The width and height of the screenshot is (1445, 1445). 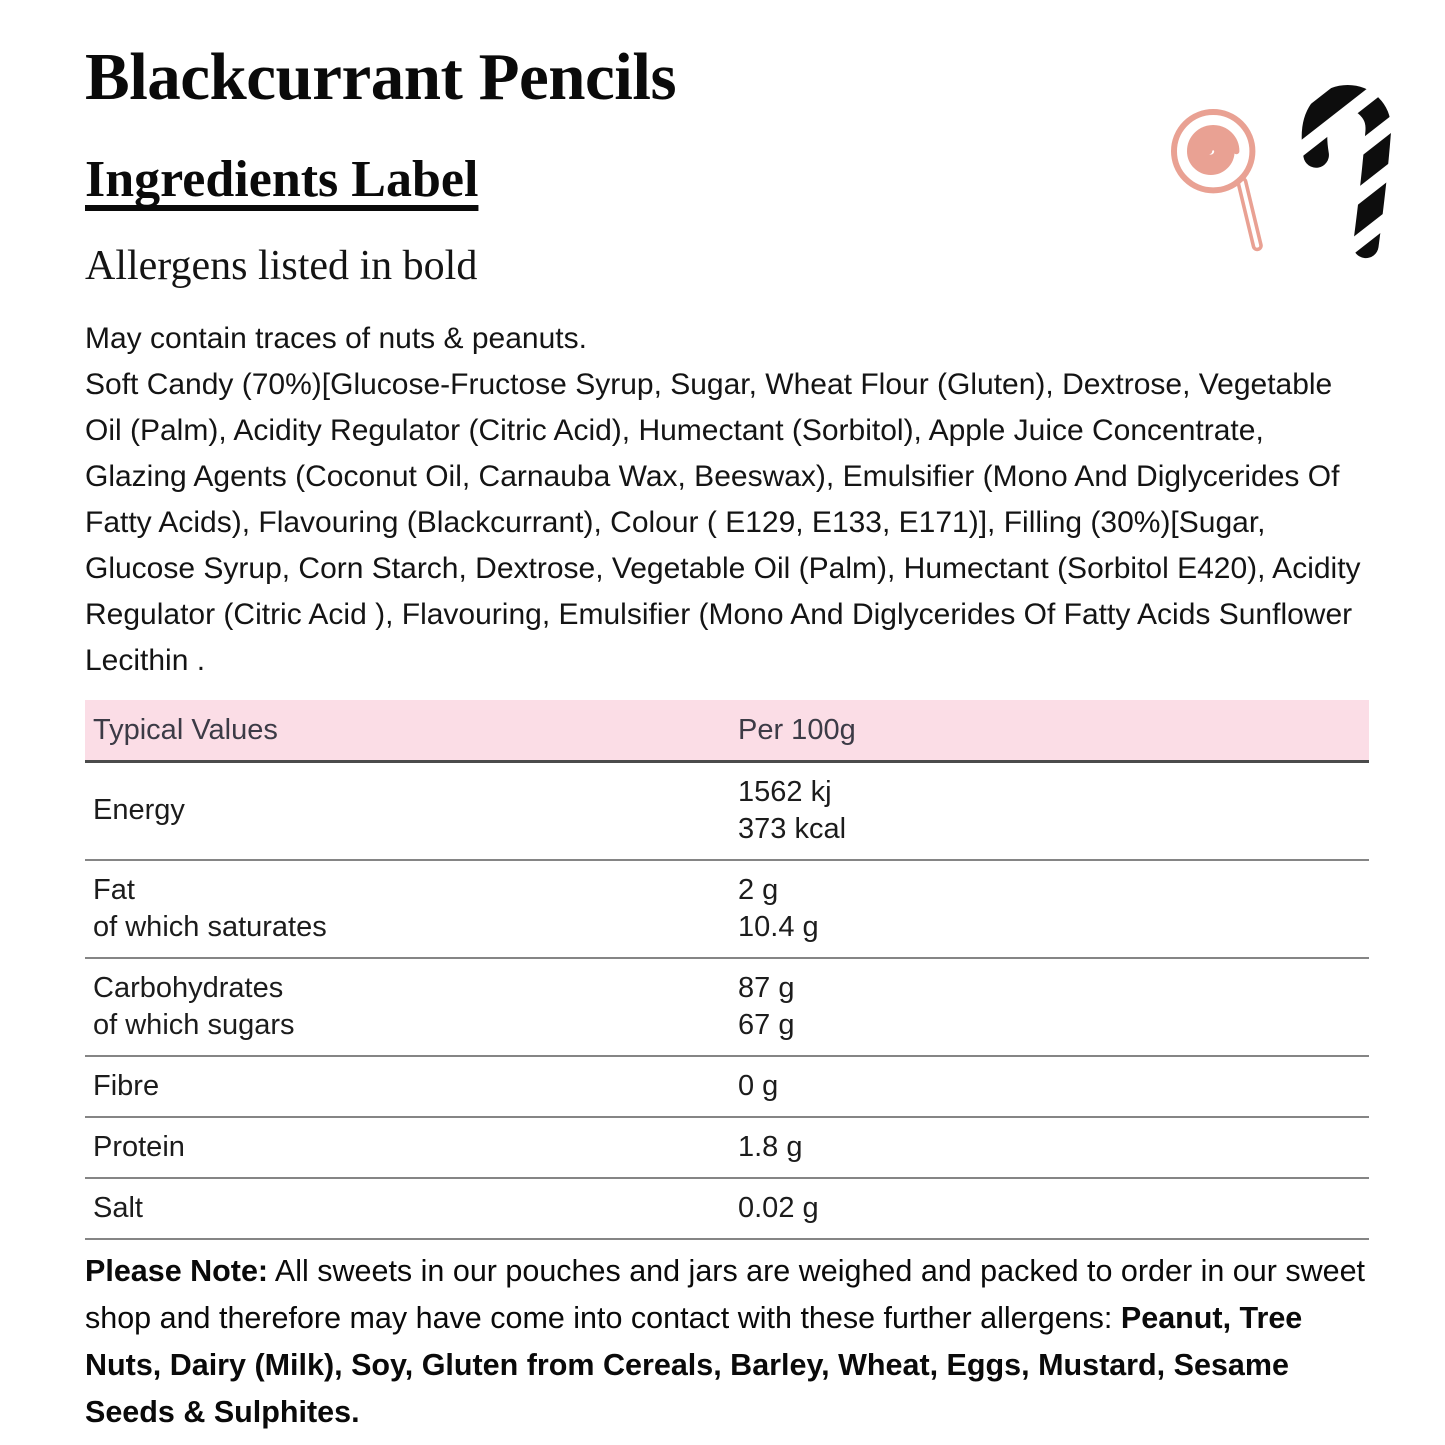 What do you see at coordinates (1344, 164) in the screenshot?
I see `candy-cane-icon` at bounding box center [1344, 164].